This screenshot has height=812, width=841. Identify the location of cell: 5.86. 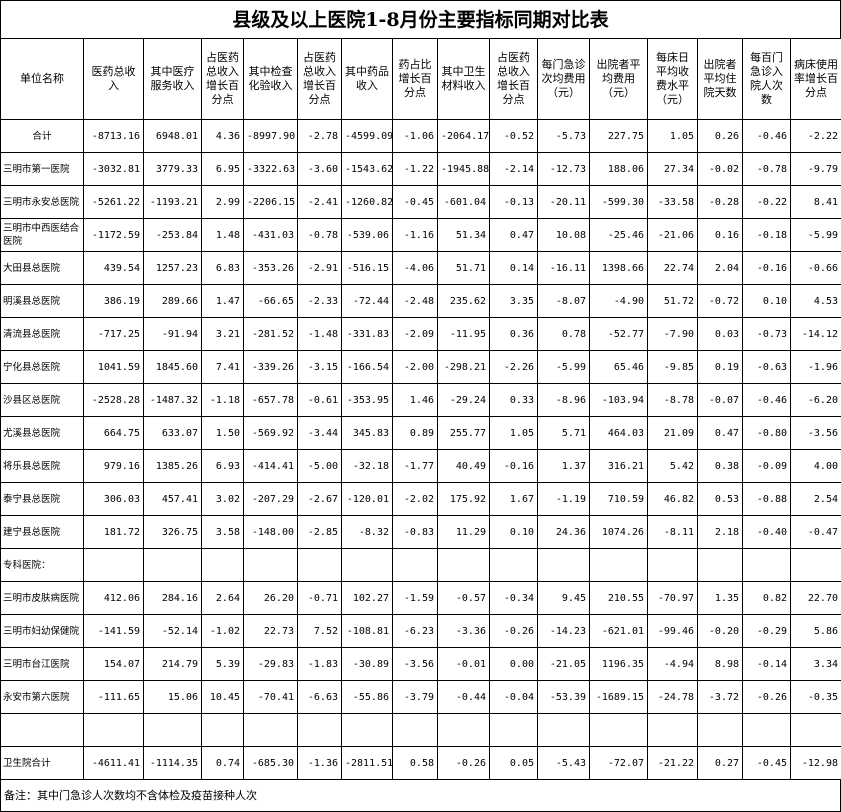
(816, 631).